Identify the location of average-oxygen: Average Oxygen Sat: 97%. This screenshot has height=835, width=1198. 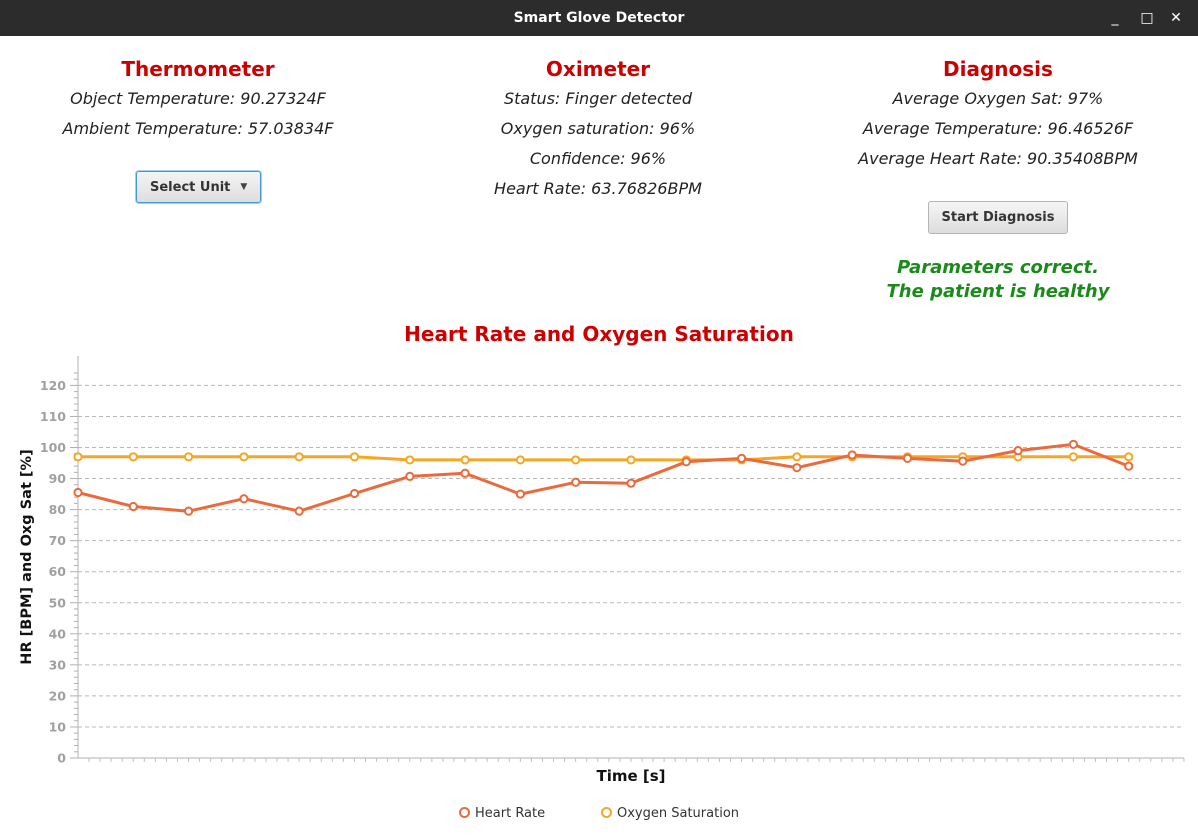
(998, 98).